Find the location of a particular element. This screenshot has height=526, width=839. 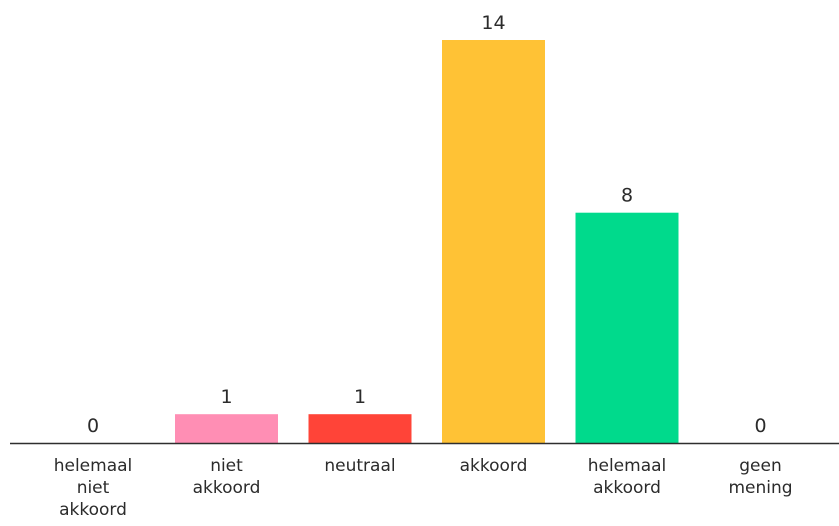

value-label-4: 8 is located at coordinates (627, 196).